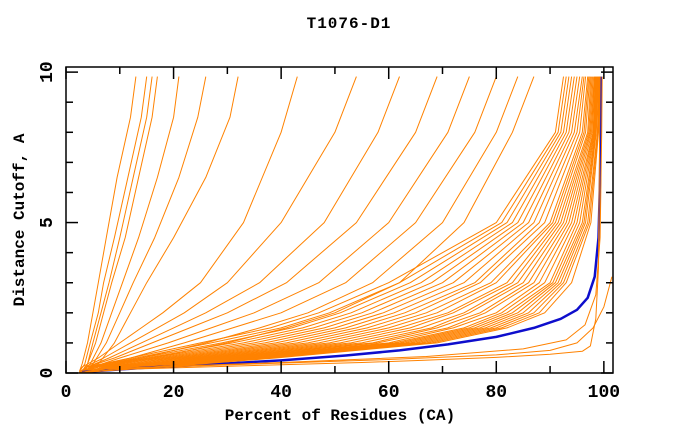 This screenshot has width=680, height=445. I want to click on y-axis-title: Distance Cutoff, A, so click(20, 219).